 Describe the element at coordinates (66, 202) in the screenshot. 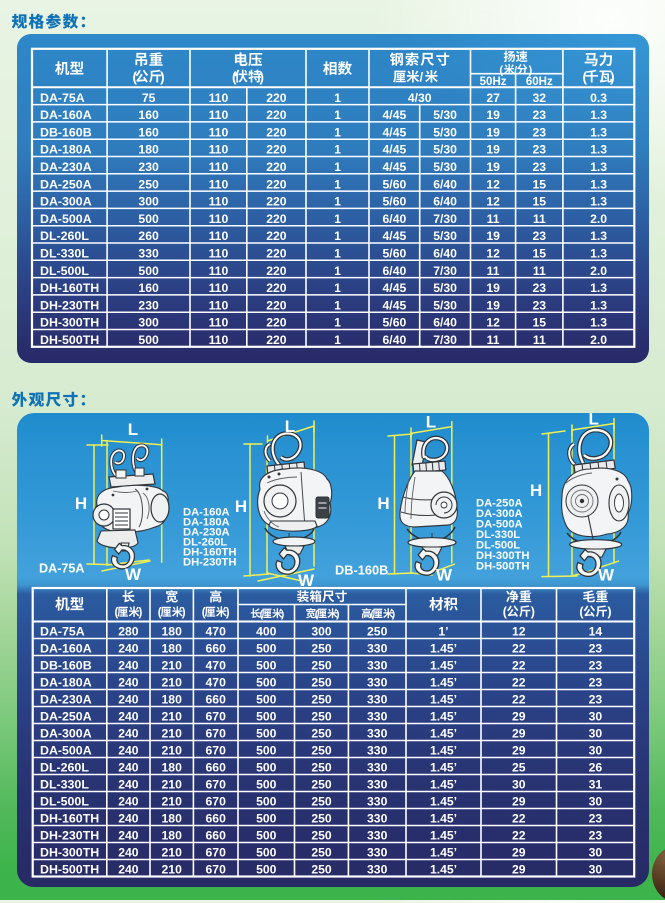

I see `svg-text: DA-300A` at that location.